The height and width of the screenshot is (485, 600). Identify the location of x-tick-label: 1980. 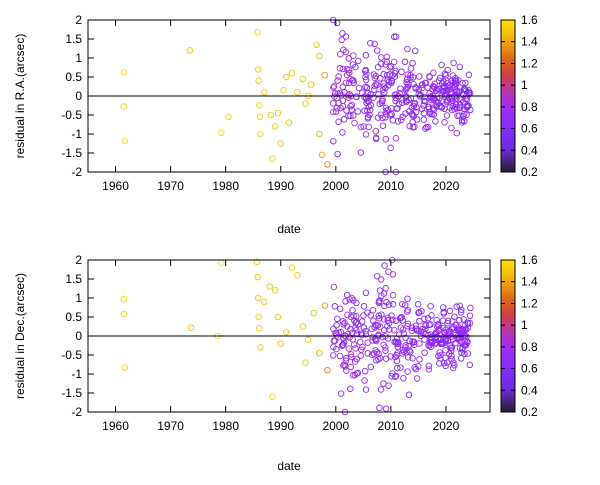
(225, 186).